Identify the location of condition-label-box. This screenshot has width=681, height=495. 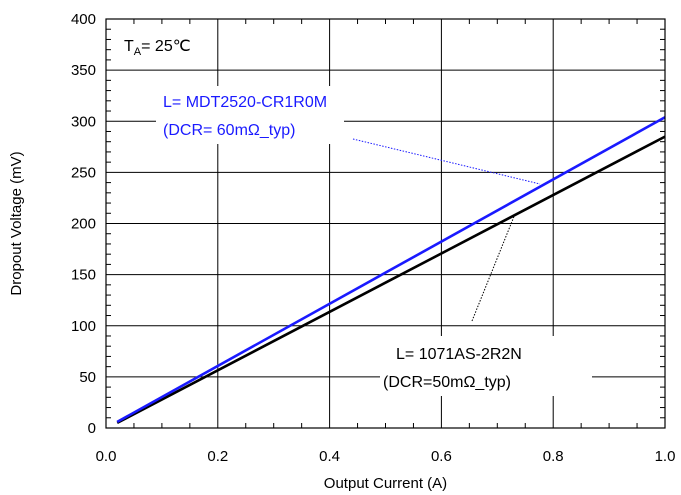
(162, 46).